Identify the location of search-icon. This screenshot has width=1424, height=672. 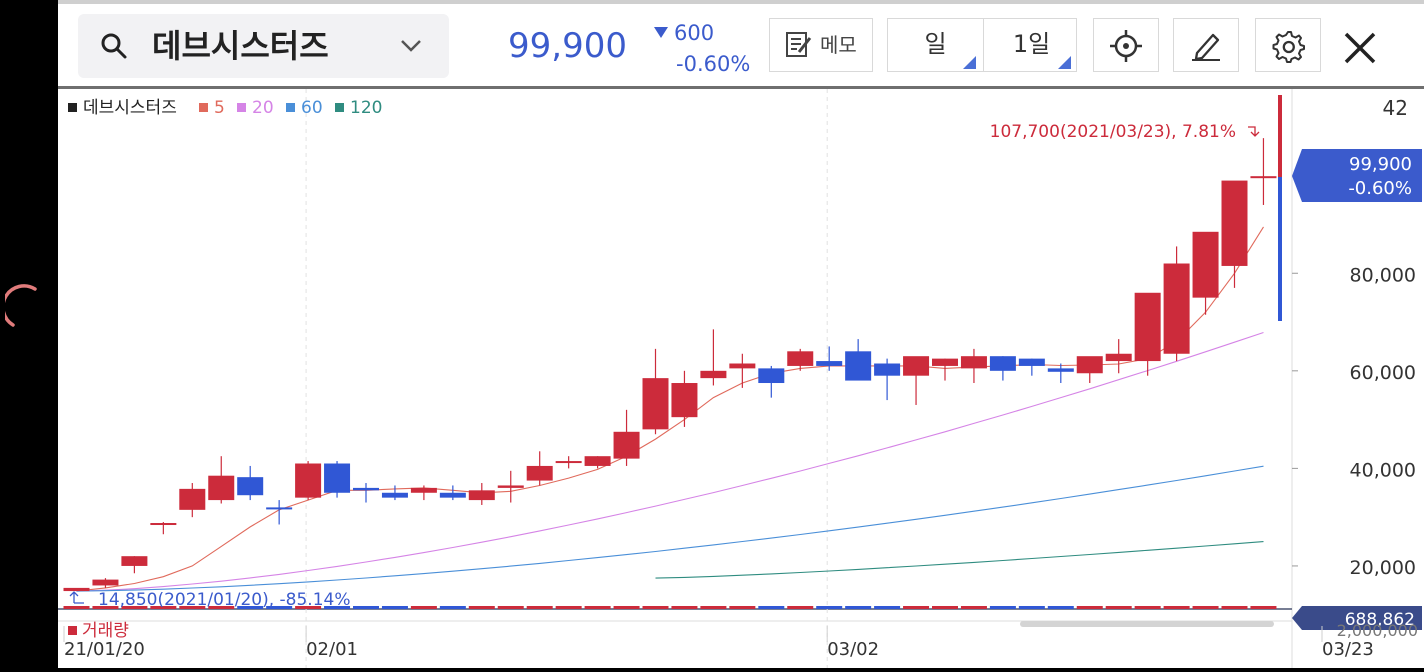
(114, 46).